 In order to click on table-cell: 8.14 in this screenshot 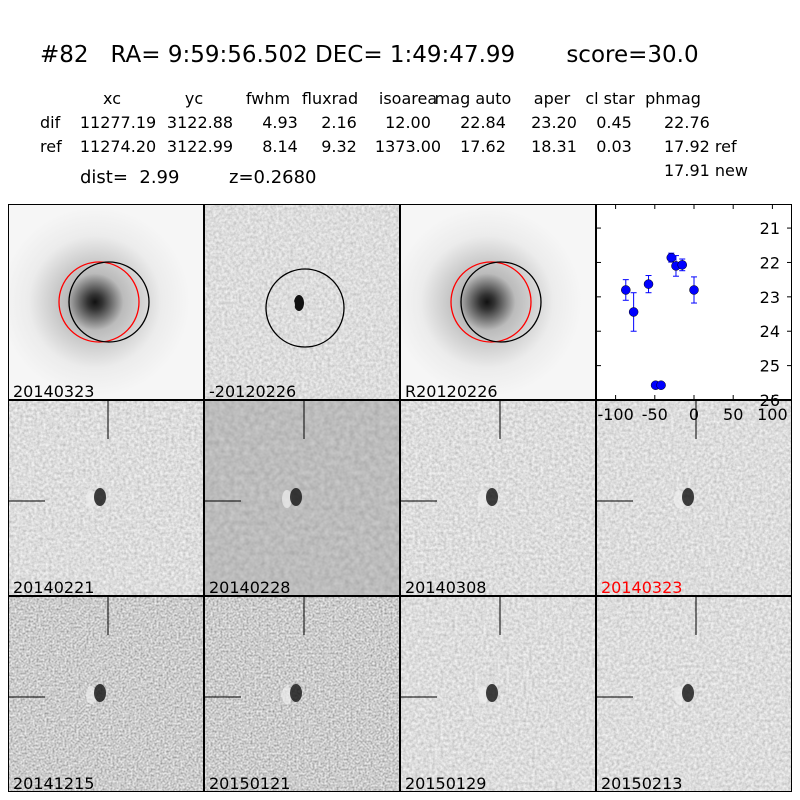, I will do `click(280, 146)`.